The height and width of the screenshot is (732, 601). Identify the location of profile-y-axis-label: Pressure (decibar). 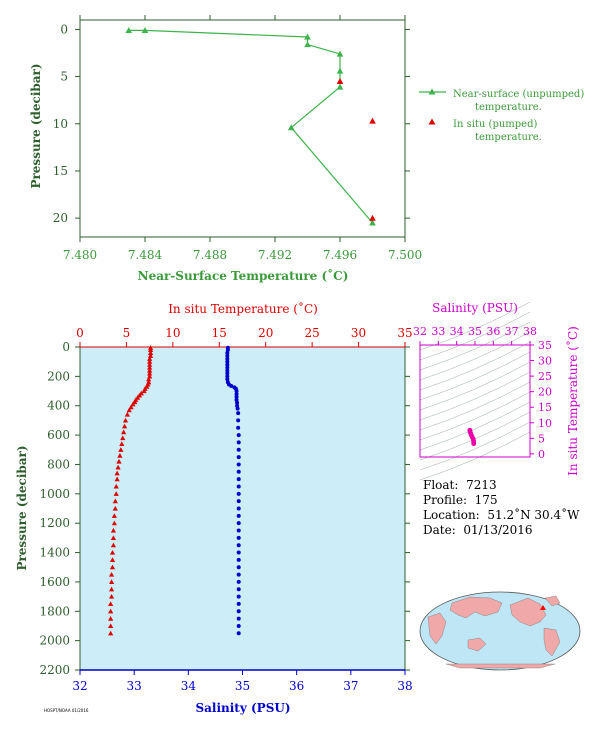
(22, 507).